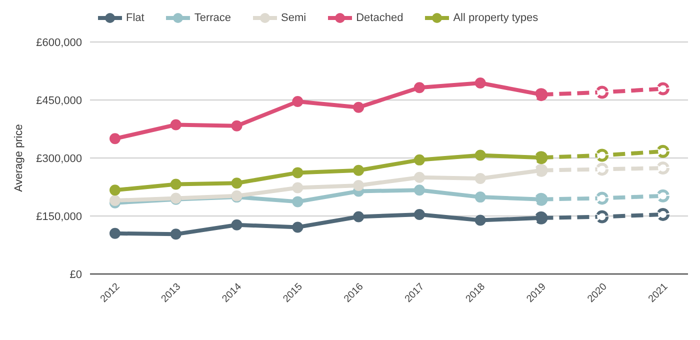  Describe the element at coordinates (76, 274) in the screenshot. I see `y-tick-label: £0` at that location.